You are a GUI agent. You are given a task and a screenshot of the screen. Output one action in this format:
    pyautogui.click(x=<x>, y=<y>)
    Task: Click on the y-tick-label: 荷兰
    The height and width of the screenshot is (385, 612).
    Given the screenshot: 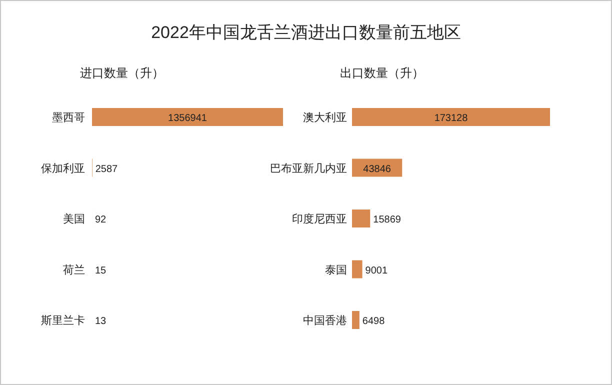 What is the action you would take?
    pyautogui.click(x=74, y=269)
    